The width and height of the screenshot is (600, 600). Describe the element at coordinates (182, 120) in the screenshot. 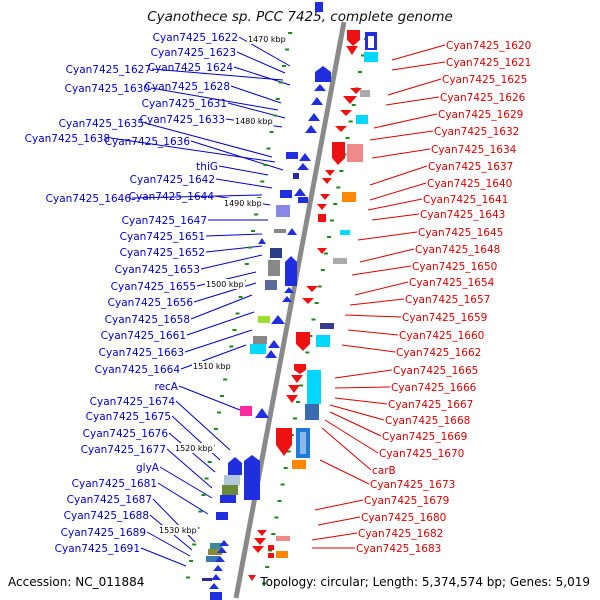

I see `left-gene-label: Cyan7425_1633` at that location.